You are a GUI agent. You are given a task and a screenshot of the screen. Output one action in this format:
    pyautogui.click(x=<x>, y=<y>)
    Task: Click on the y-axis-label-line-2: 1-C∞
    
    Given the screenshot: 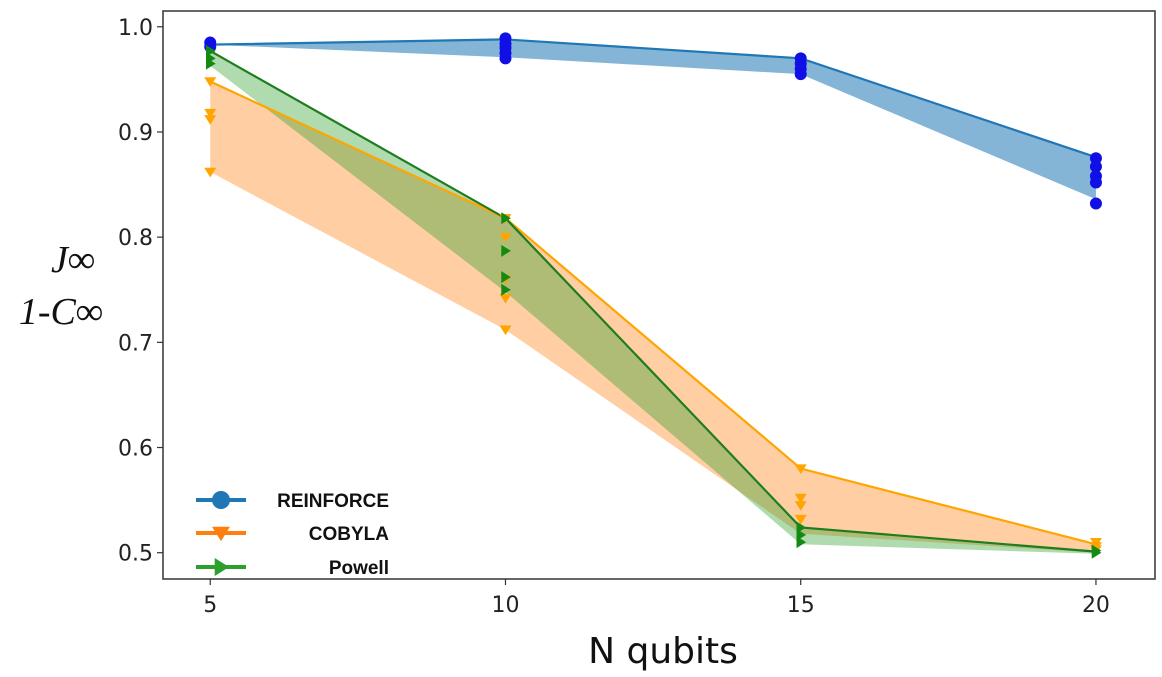 What is the action you would take?
    pyautogui.click(x=61, y=312)
    